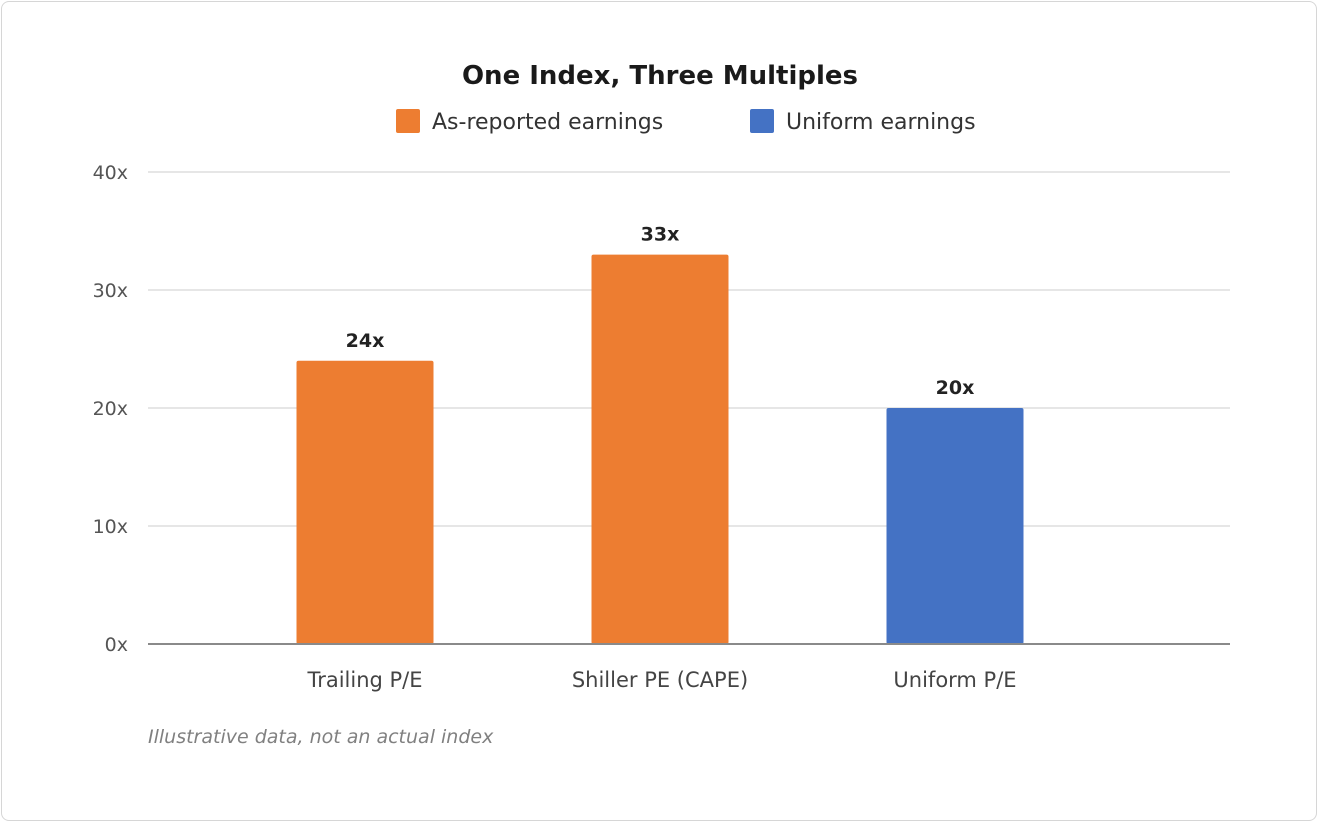  I want to click on data-label: 33x, so click(660, 235).